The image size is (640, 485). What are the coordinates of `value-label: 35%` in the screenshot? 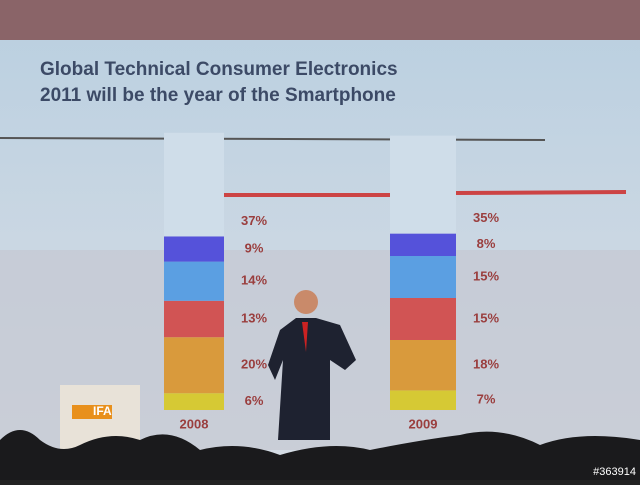 It's located at (486, 217).